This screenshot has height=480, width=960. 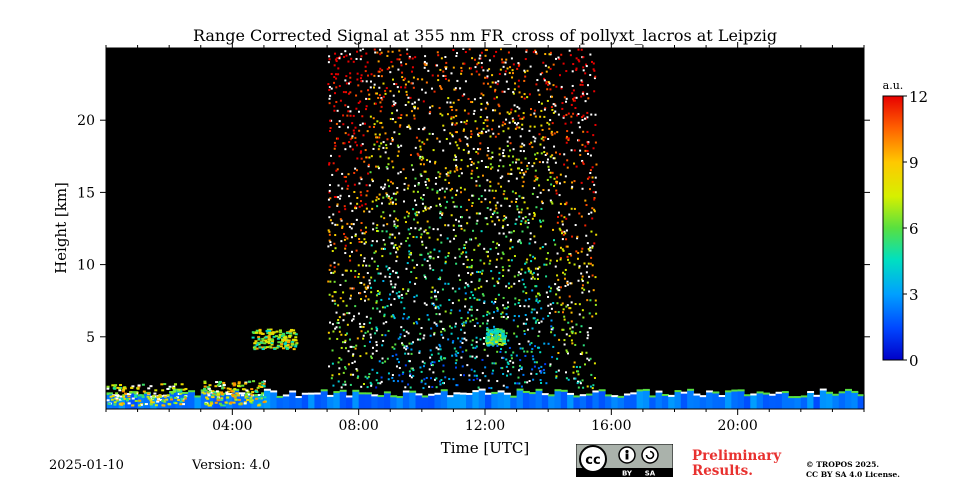 I want to click on boundary-layer-top, so click(x=728, y=391).